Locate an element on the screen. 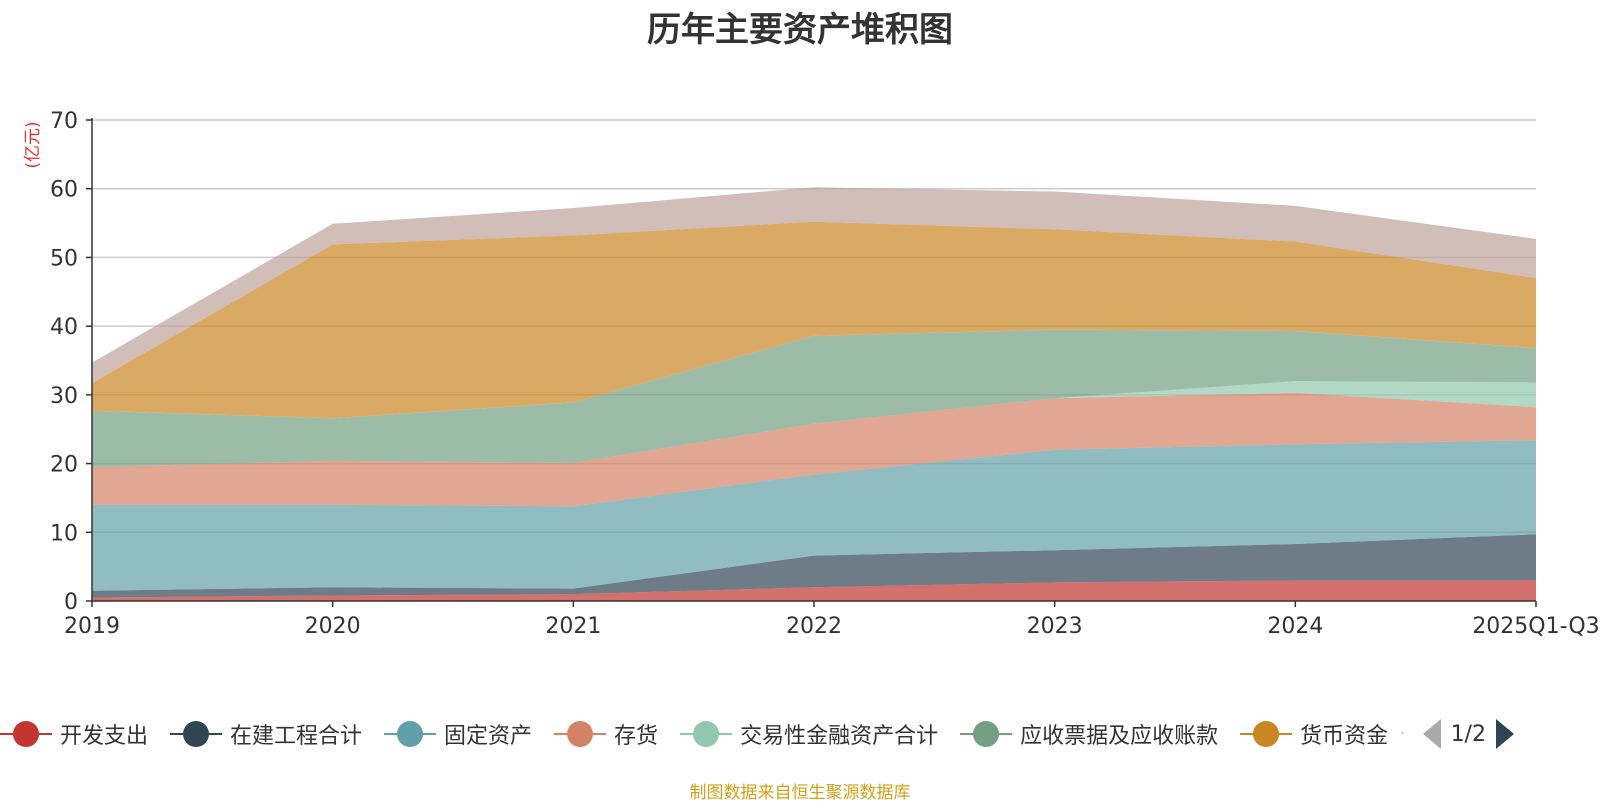  y-tick-label: 30 is located at coordinates (64, 396).